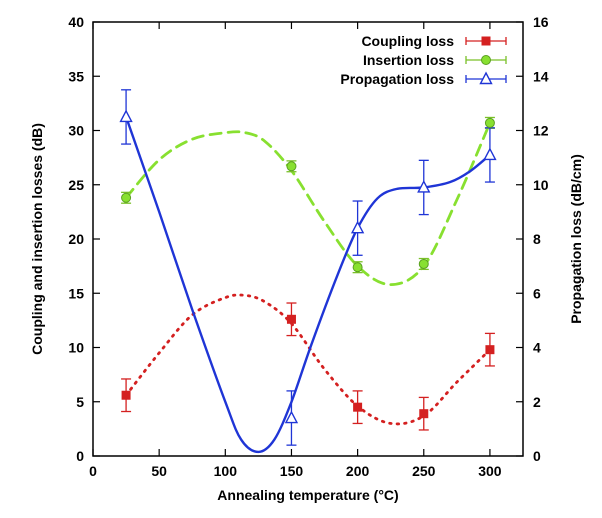  Describe the element at coordinates (541, 22) in the screenshot. I see `right-y-tick-label: 16` at that location.